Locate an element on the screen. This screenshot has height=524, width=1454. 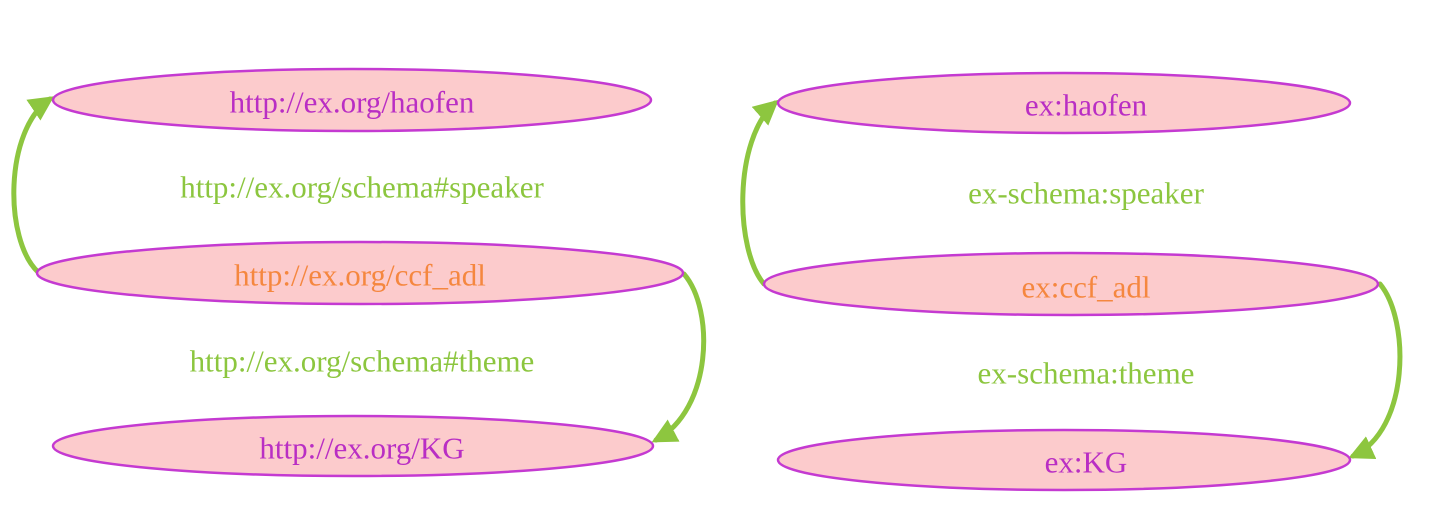
right-node-haofen: ex:haofen is located at coordinates (1064, 103).